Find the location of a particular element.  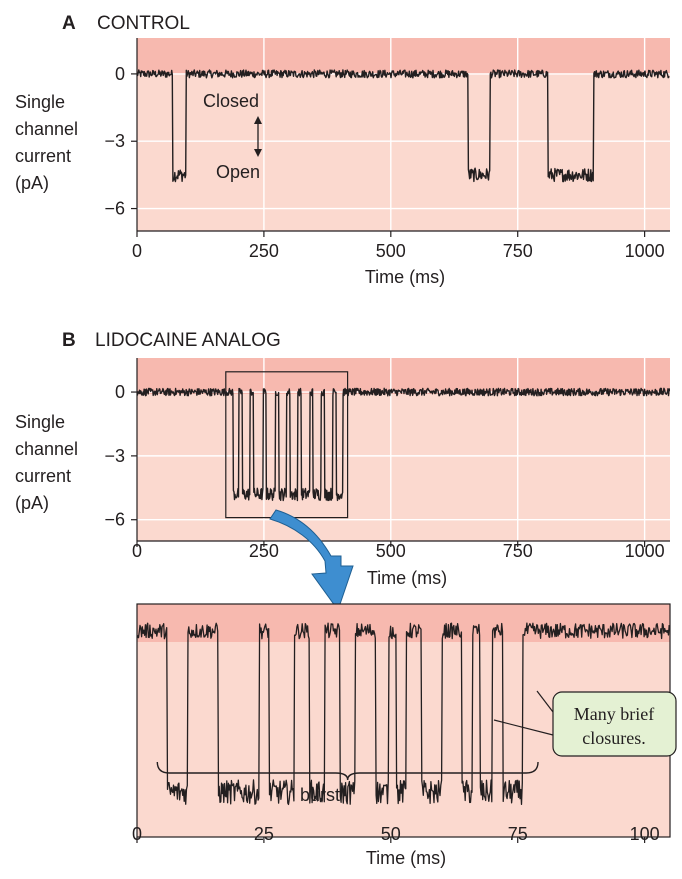

closed-label: Closed is located at coordinates (231, 101).